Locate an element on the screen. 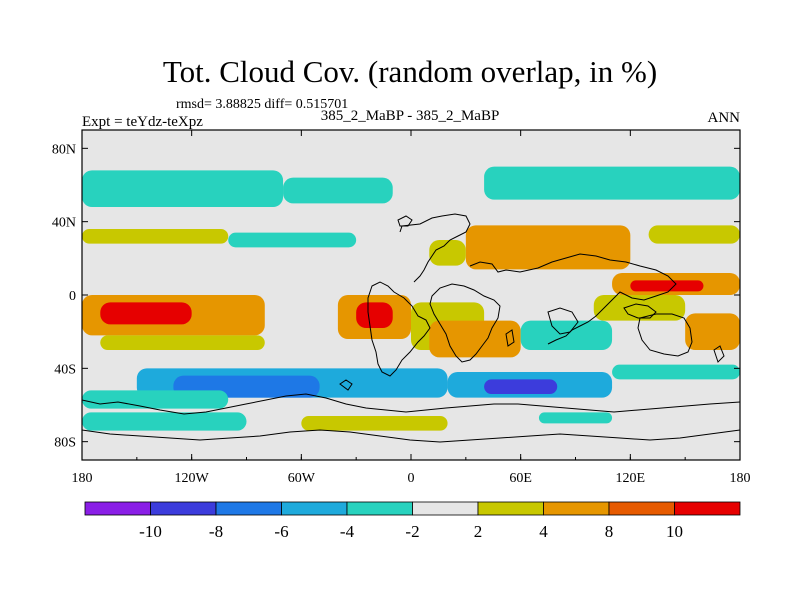 This screenshot has height=600, width=800. y-tick-label: 0 is located at coordinates (72, 296).